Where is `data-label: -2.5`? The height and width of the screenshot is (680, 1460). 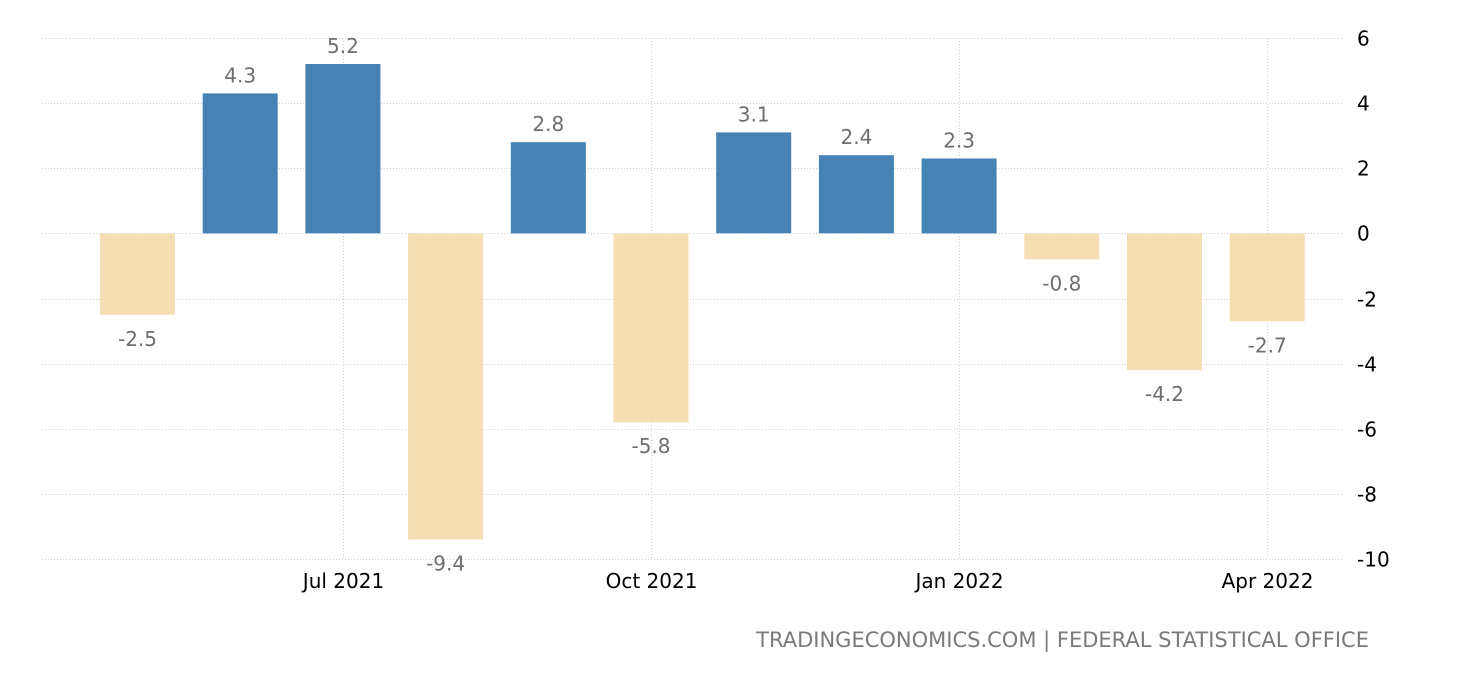 data-label: -2.5 is located at coordinates (137, 339).